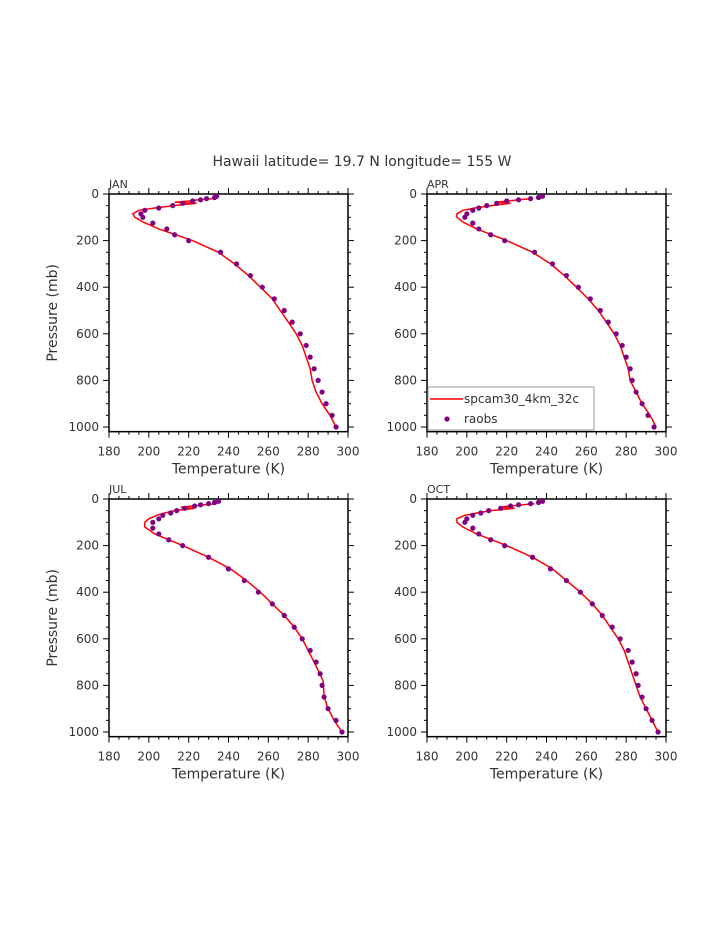 The width and height of the screenshot is (723, 935). I want to click on legend-label: raobs, so click(481, 419).